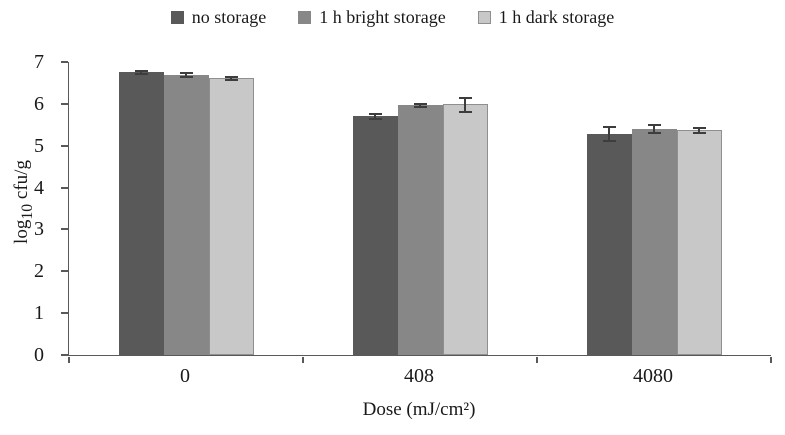 This screenshot has width=785, height=435. I want to click on x-axis-category-labels: 0 408 4080, so click(419, 376).